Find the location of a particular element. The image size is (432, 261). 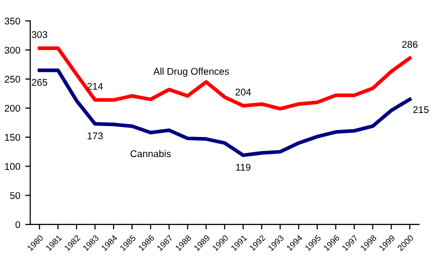

data-label: 204 is located at coordinates (243, 92).